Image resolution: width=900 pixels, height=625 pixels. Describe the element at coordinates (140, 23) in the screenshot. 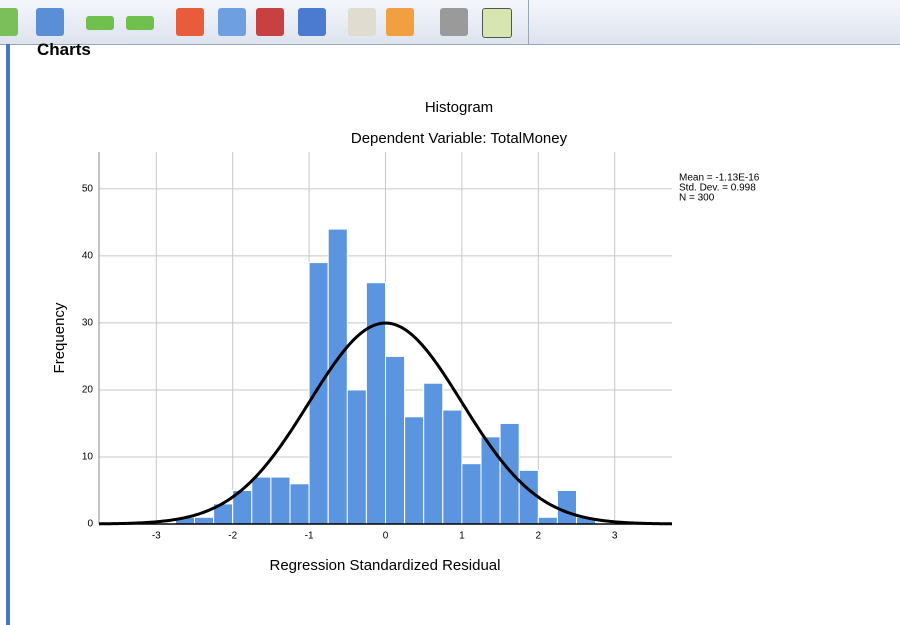

I see `redo-icon` at that location.